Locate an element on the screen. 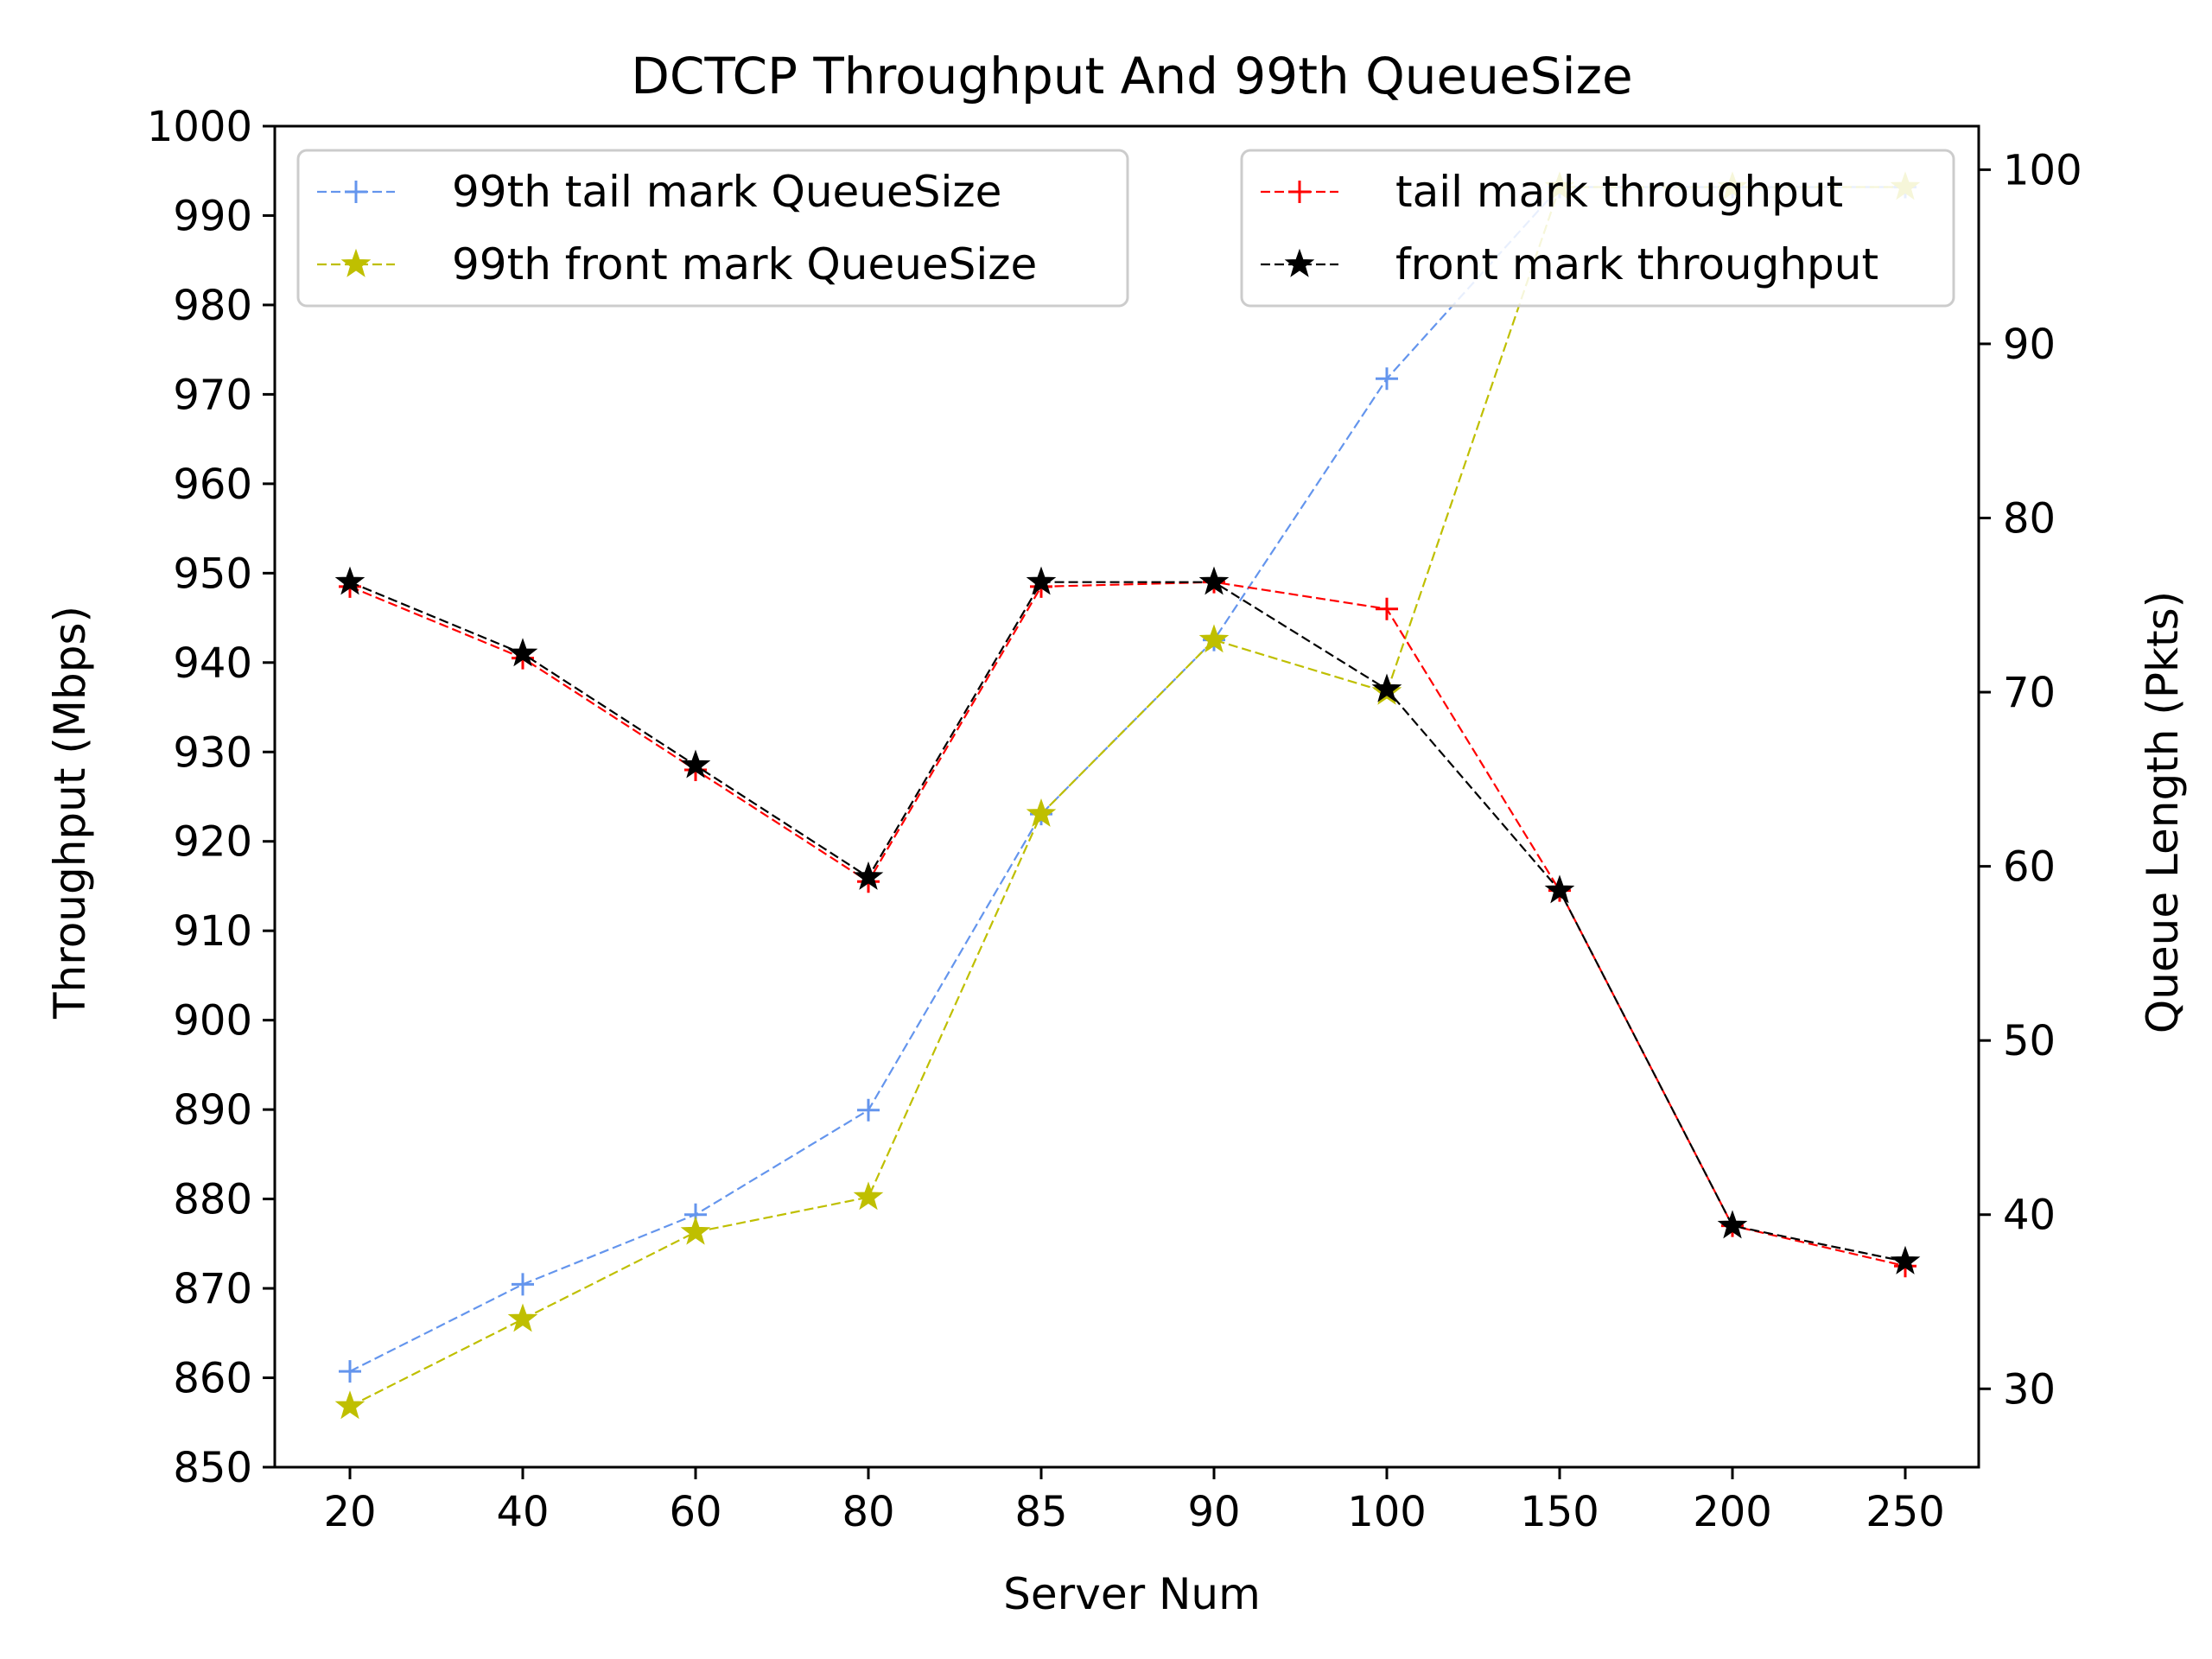  legend-entry: 99th front mark QueueSize is located at coordinates (677, 264).